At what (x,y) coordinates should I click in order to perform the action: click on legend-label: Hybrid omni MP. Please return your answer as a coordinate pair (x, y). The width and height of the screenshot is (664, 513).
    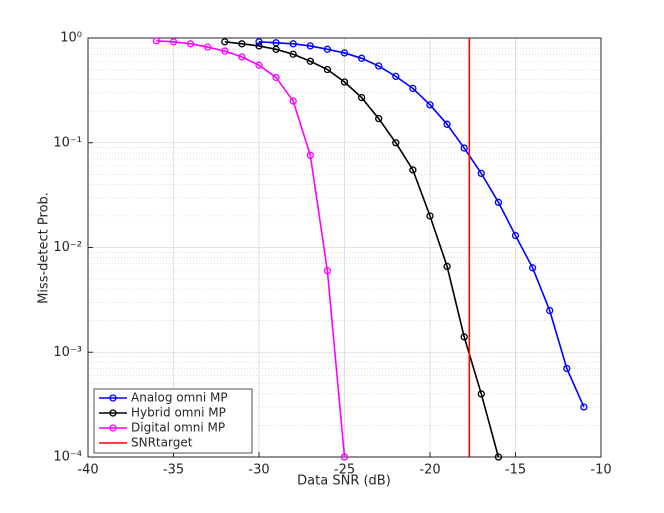
    Looking at the image, I should click on (178, 413).